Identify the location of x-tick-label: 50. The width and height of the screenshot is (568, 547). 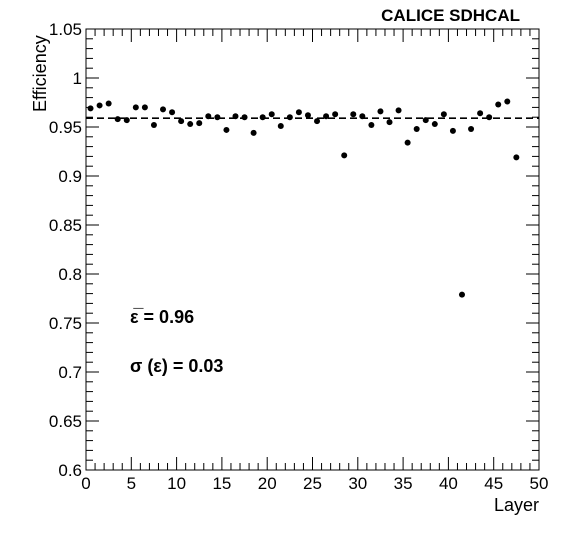
(539, 483).